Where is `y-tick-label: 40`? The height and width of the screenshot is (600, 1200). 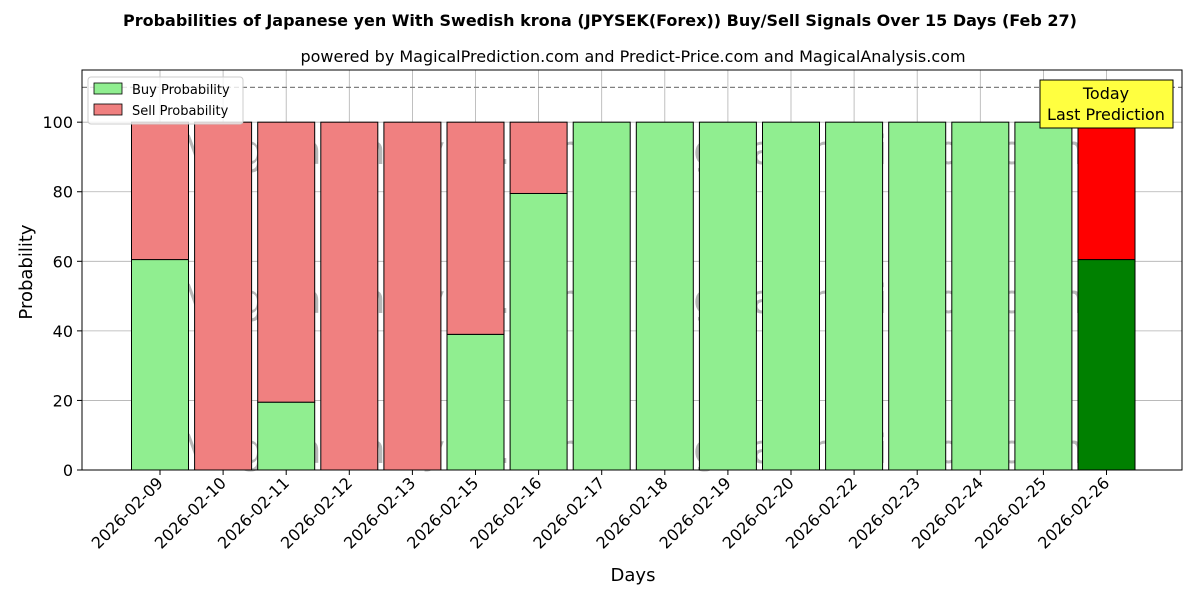 y-tick-label: 40 is located at coordinates (63, 331).